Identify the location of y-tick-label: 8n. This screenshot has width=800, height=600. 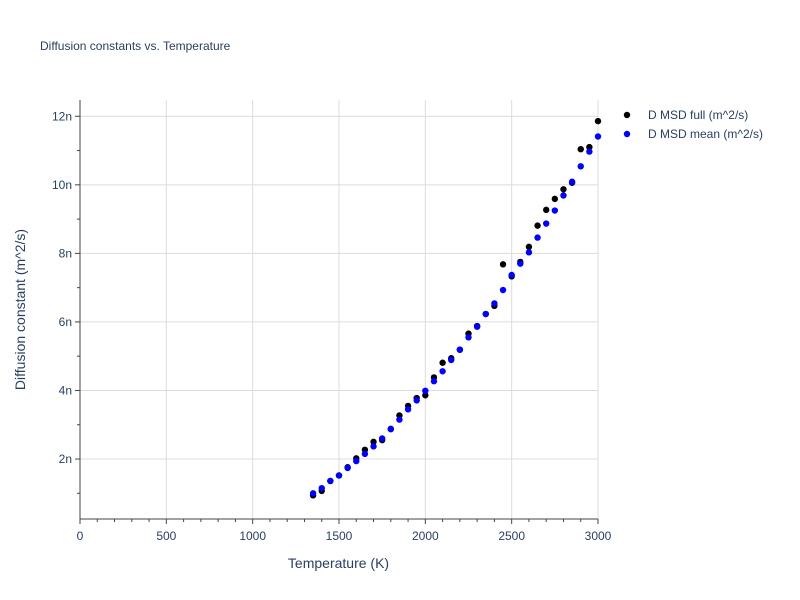
(65, 253).